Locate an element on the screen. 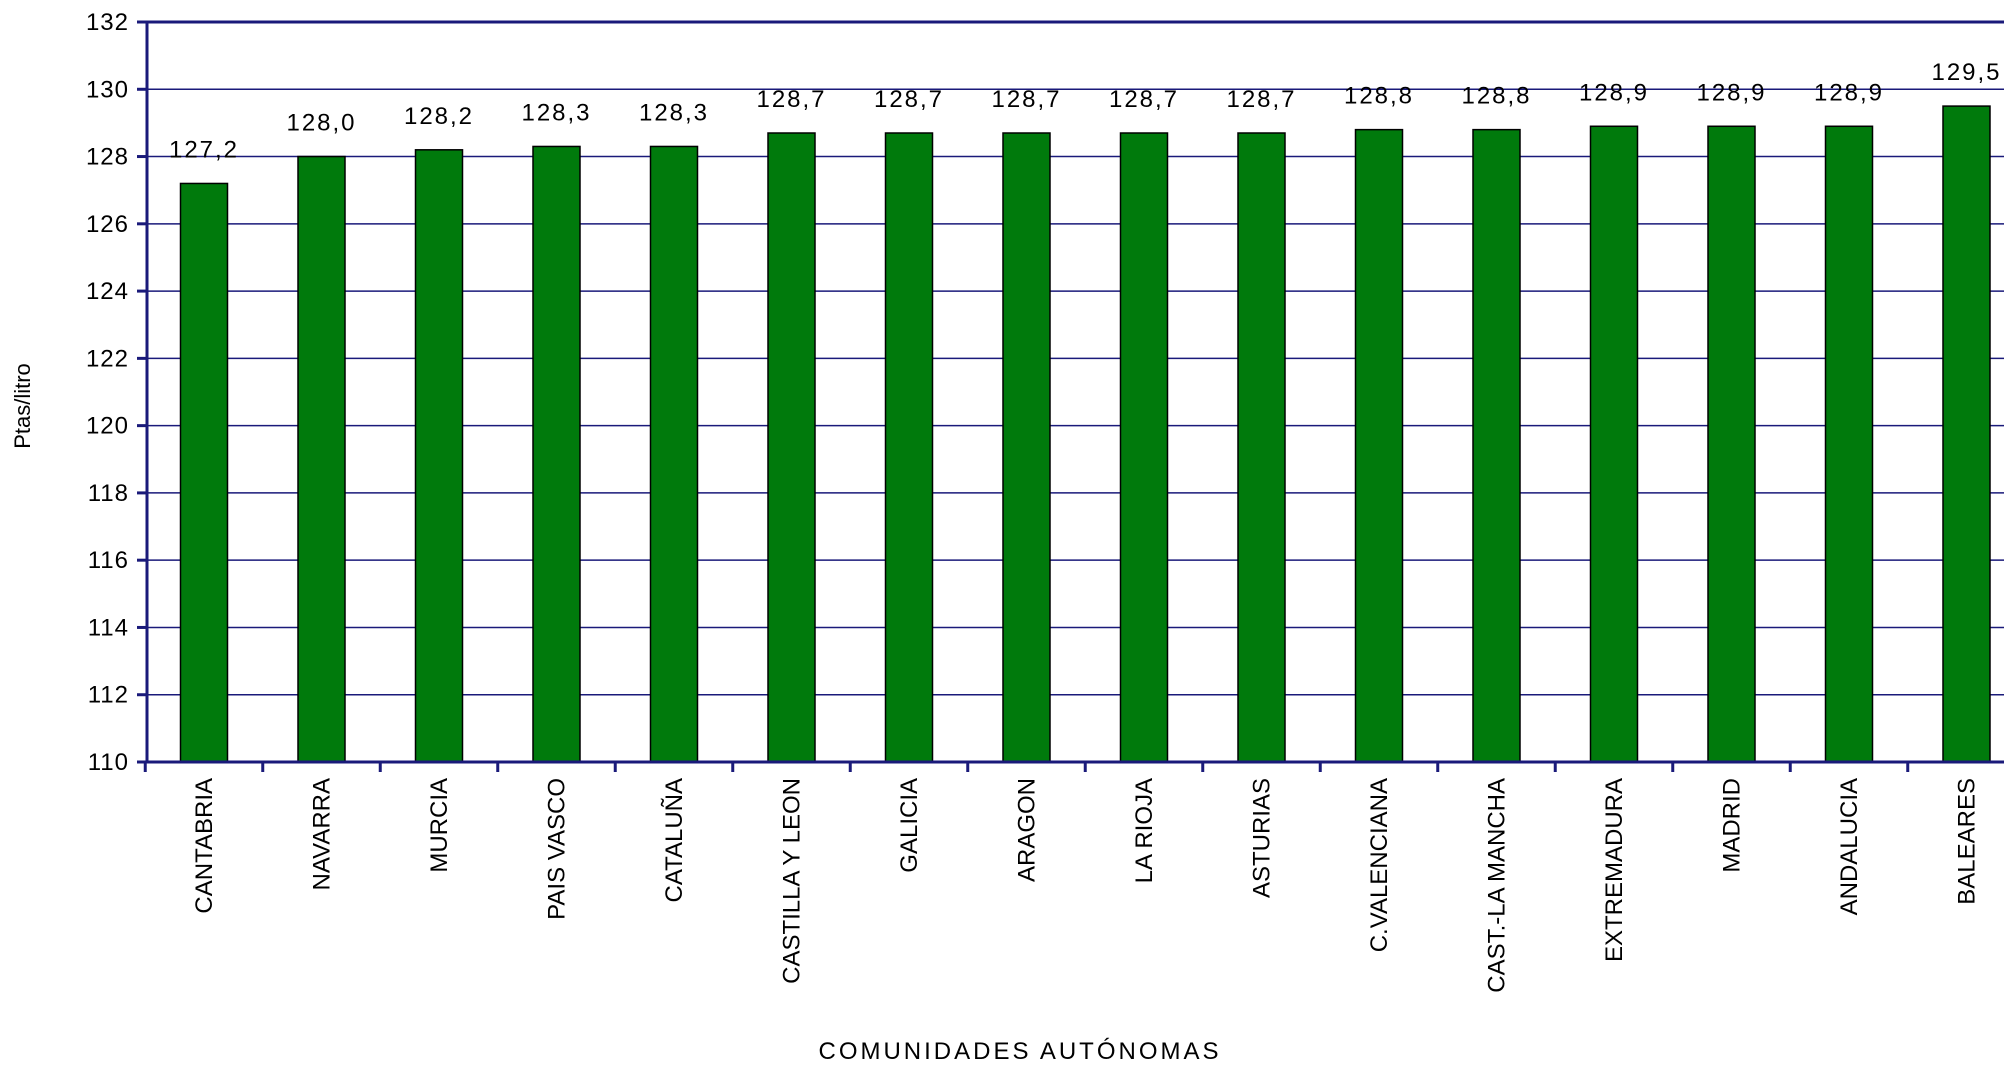  x-tick-label: CASTILLA Y LEON is located at coordinates (792, 881).